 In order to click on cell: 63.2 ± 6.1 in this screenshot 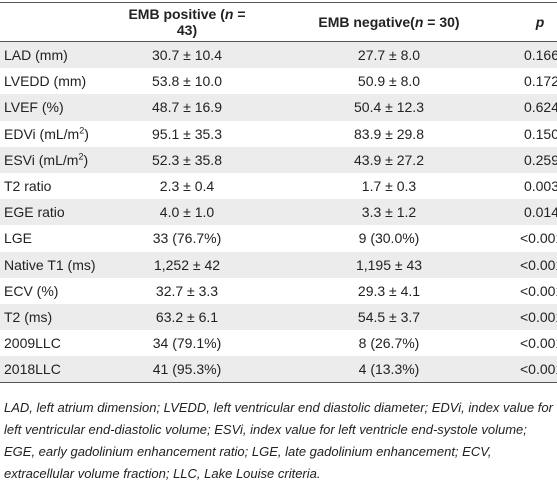, I will do `click(187, 316)`.